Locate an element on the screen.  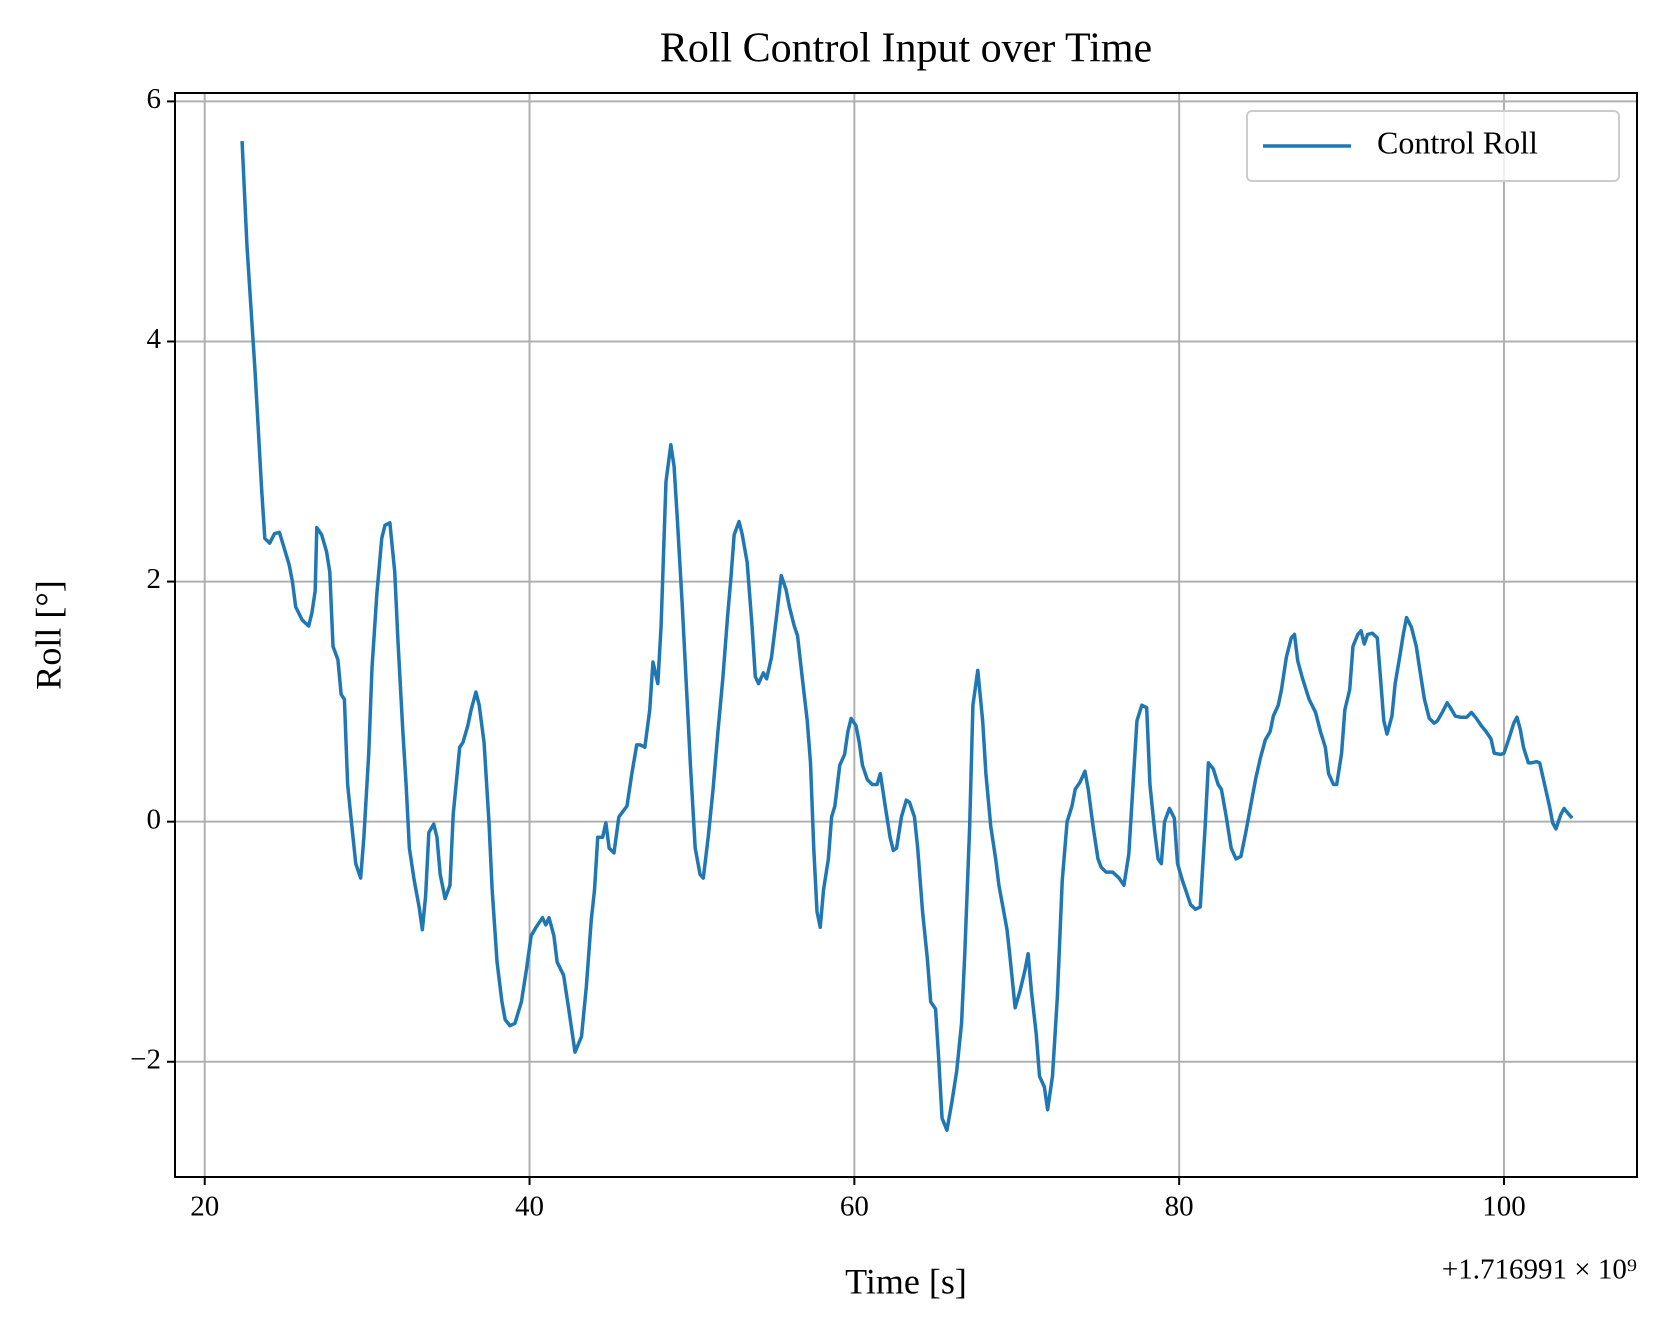
x-tick-label: 20 is located at coordinates (204, 1207).